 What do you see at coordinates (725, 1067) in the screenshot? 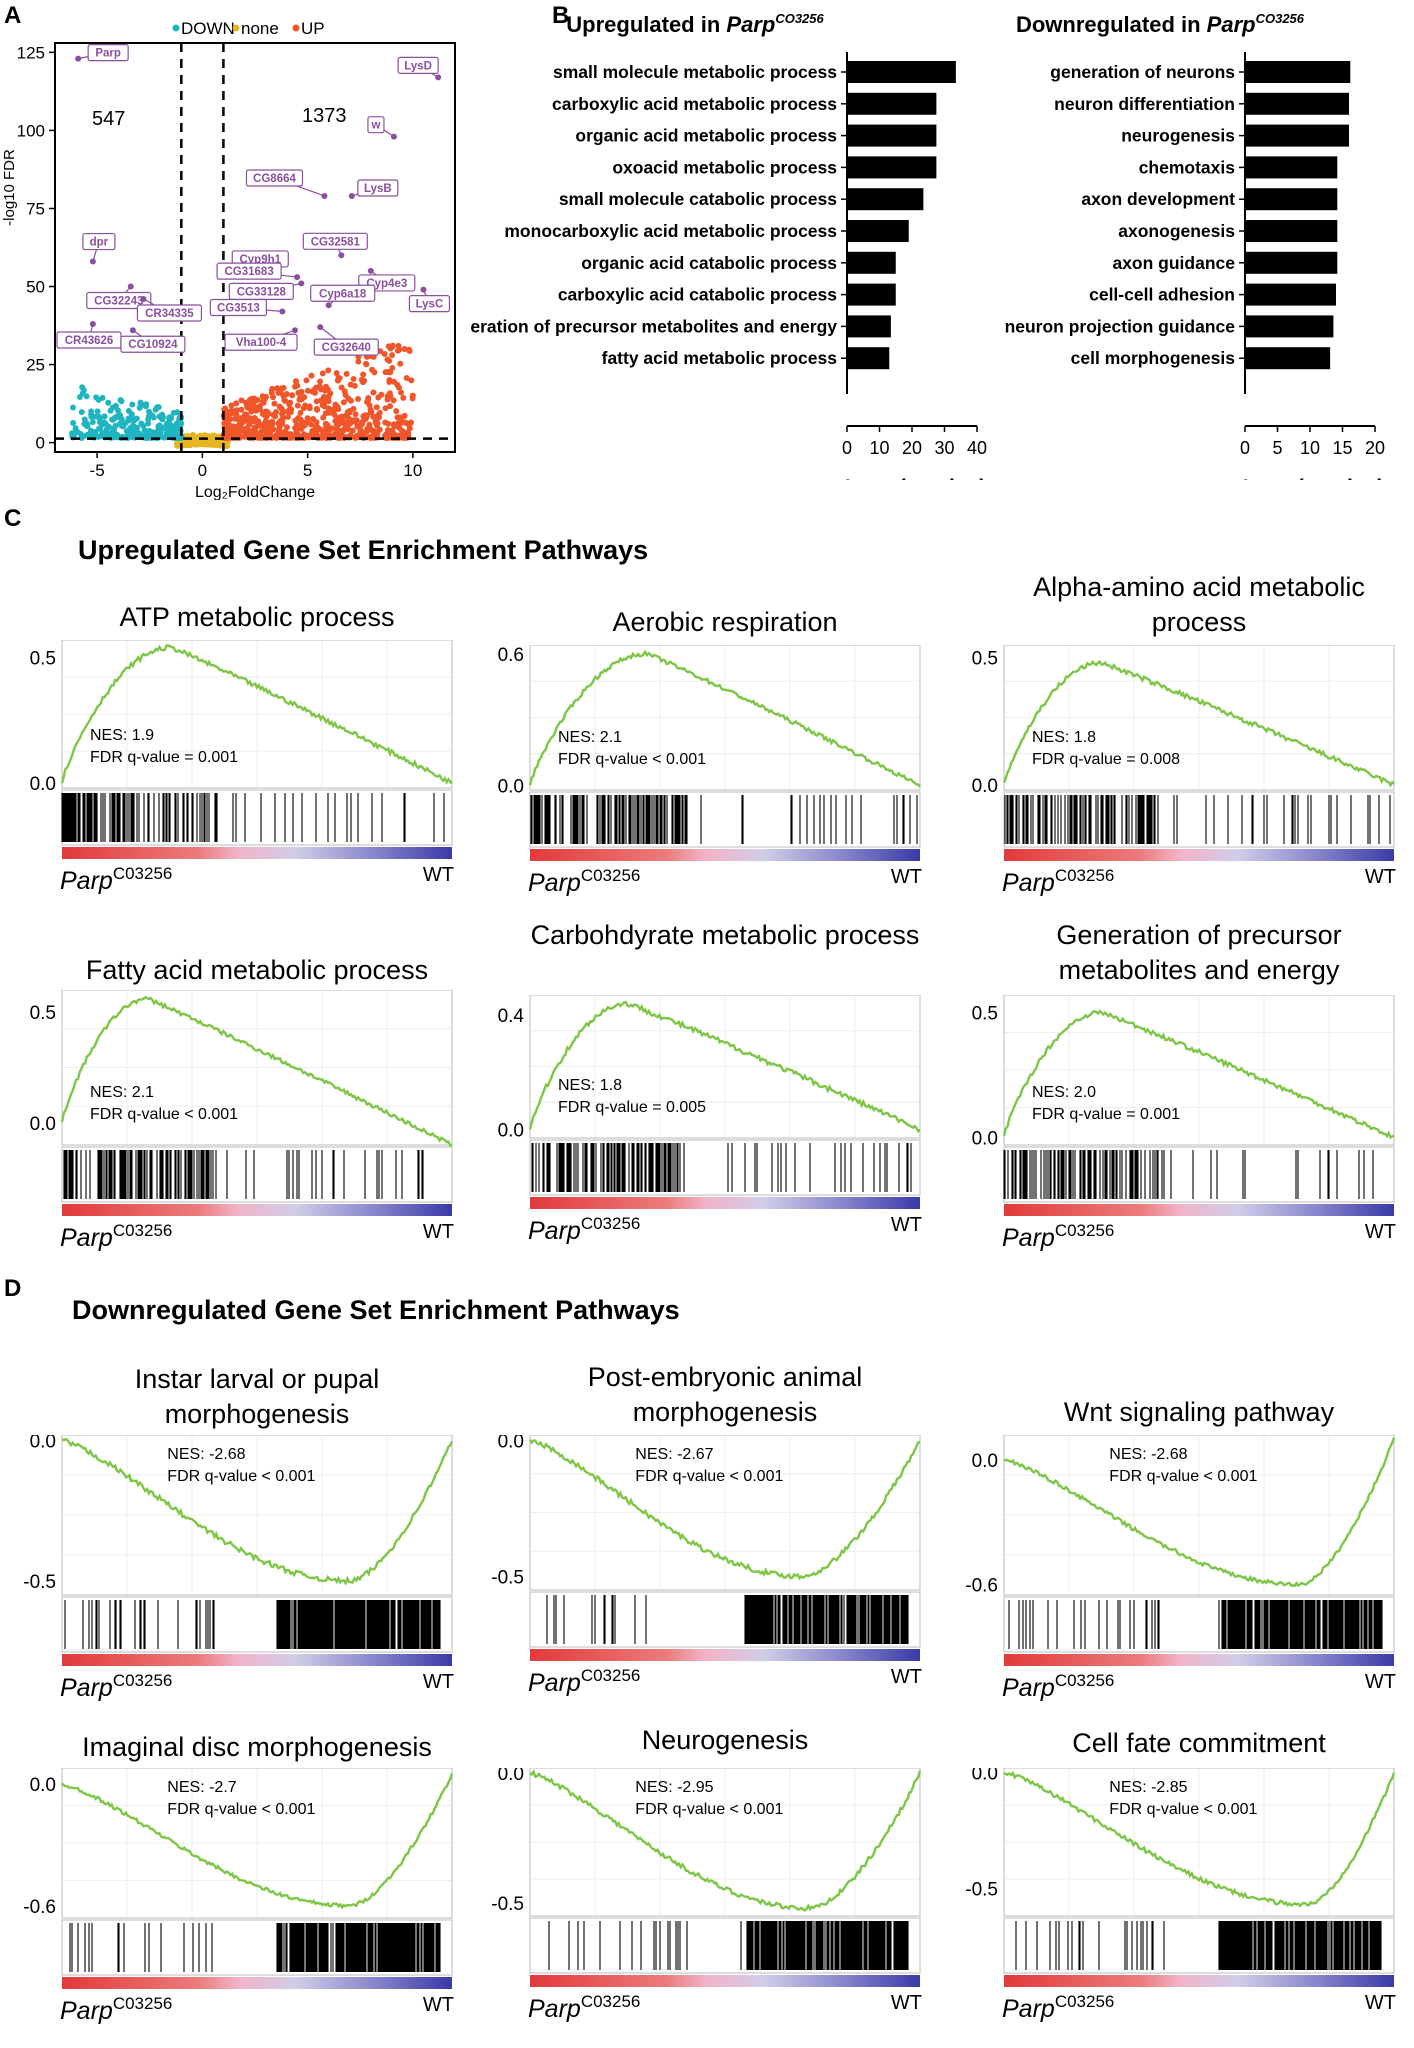
I see `gsea-frame` at bounding box center [725, 1067].